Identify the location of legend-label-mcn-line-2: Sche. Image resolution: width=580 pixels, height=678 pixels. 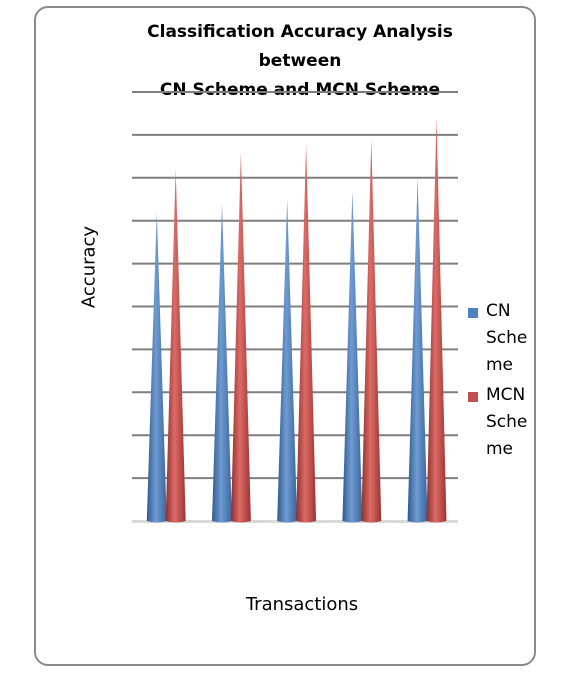
(507, 422).